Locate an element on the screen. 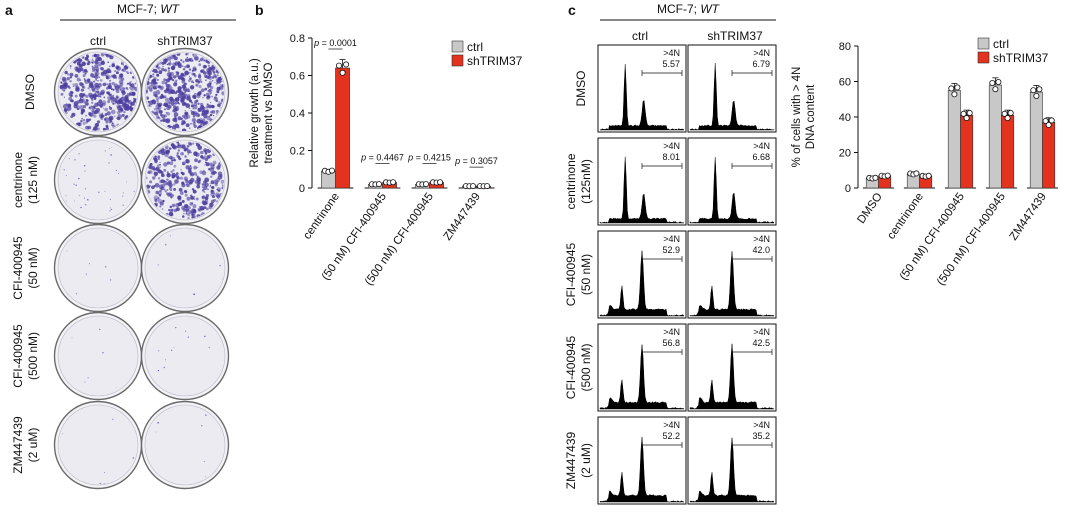 The image size is (1068, 516). histogram-row-label-line2: (125nM) is located at coordinates (586, 181).